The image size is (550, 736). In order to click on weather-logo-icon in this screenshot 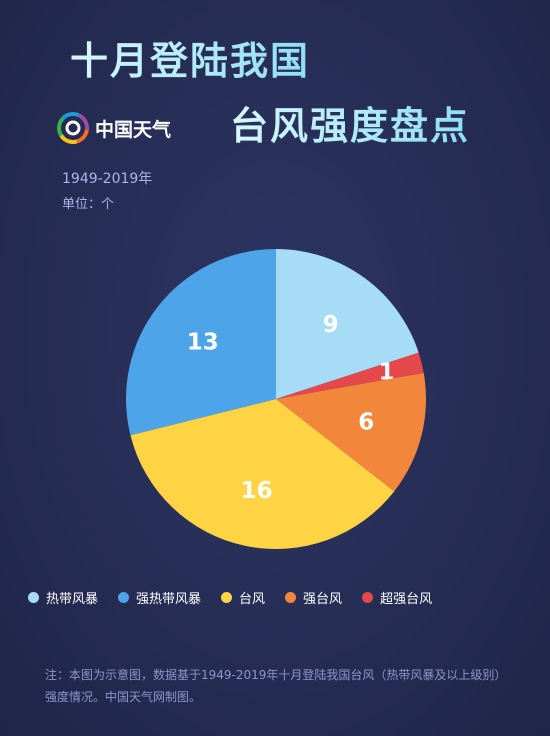, I will do `click(73, 128)`.